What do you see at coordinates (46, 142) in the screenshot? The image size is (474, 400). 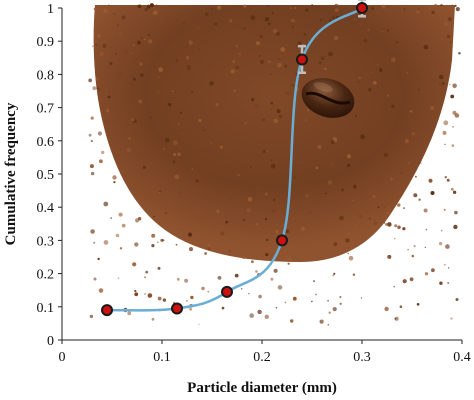 I see `y-tick-label: 0.6` at bounding box center [46, 142].